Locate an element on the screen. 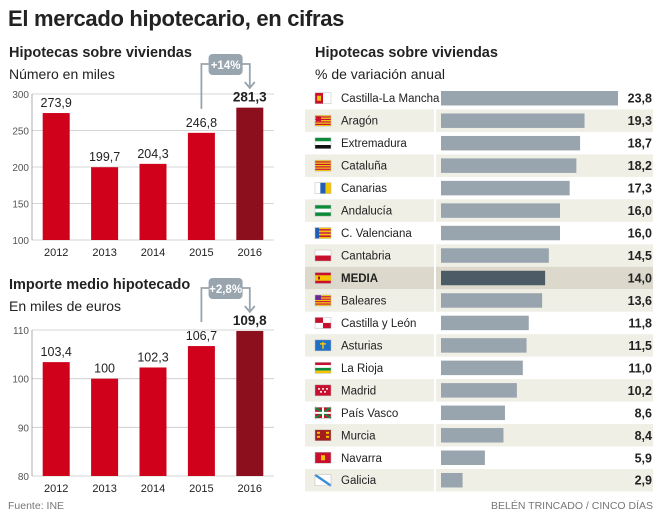 The height and width of the screenshot is (523, 664). chart3-title: Hipotecas sobre viviendas is located at coordinates (406, 53).